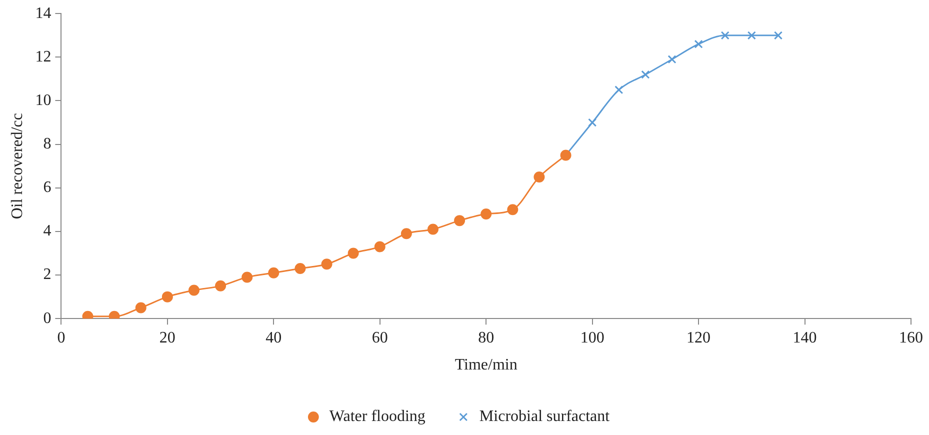 The height and width of the screenshot is (435, 929). What do you see at coordinates (486, 337) in the screenshot?
I see `x-tick-label: 80` at bounding box center [486, 337].